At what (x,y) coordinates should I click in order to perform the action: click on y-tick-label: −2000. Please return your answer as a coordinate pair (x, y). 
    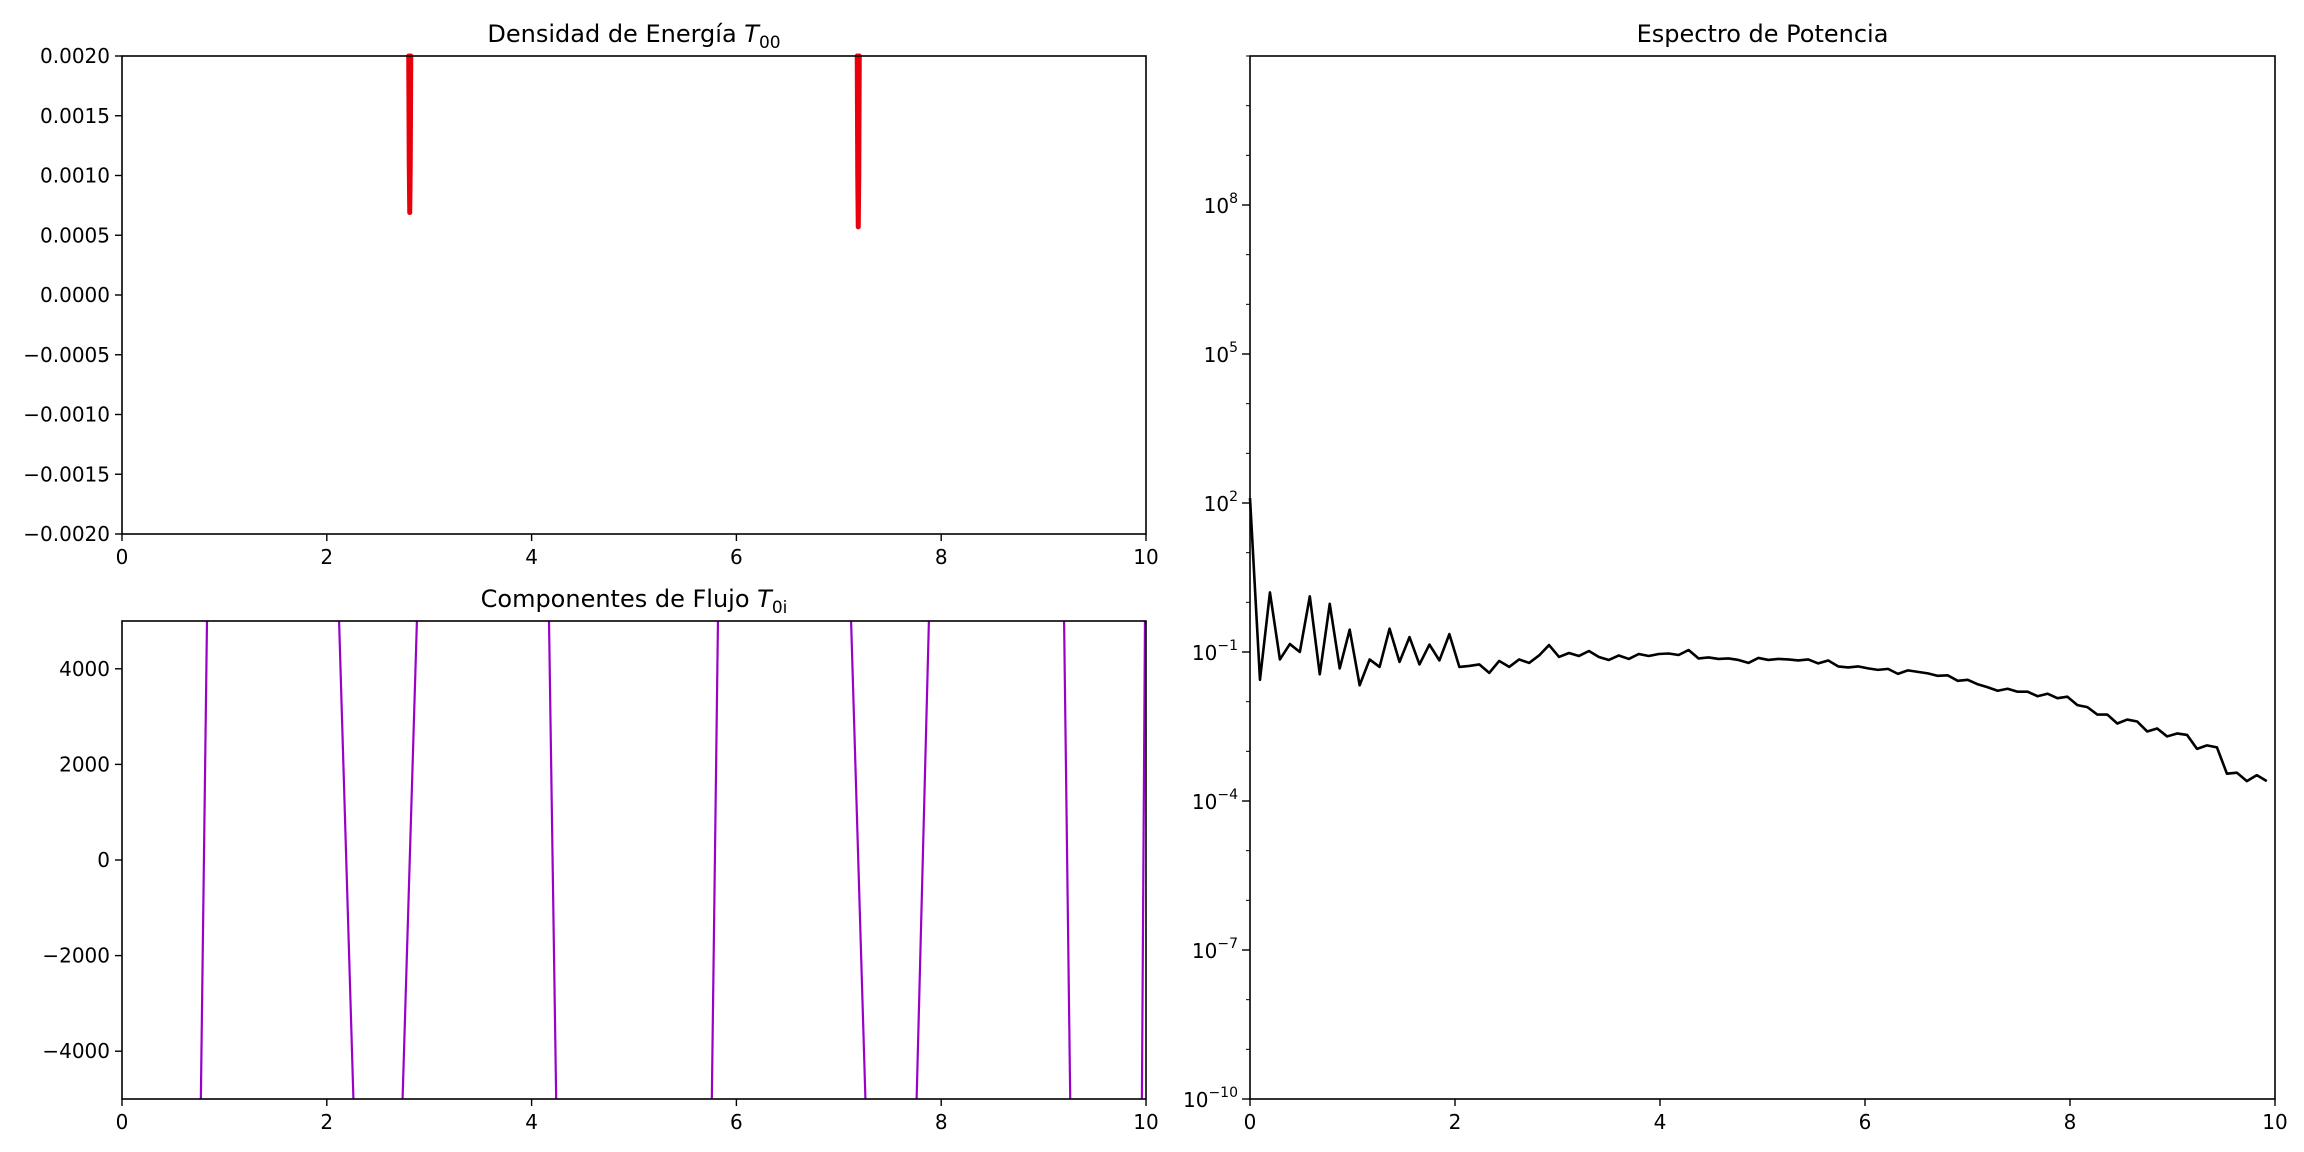
    Looking at the image, I should click on (76, 956).